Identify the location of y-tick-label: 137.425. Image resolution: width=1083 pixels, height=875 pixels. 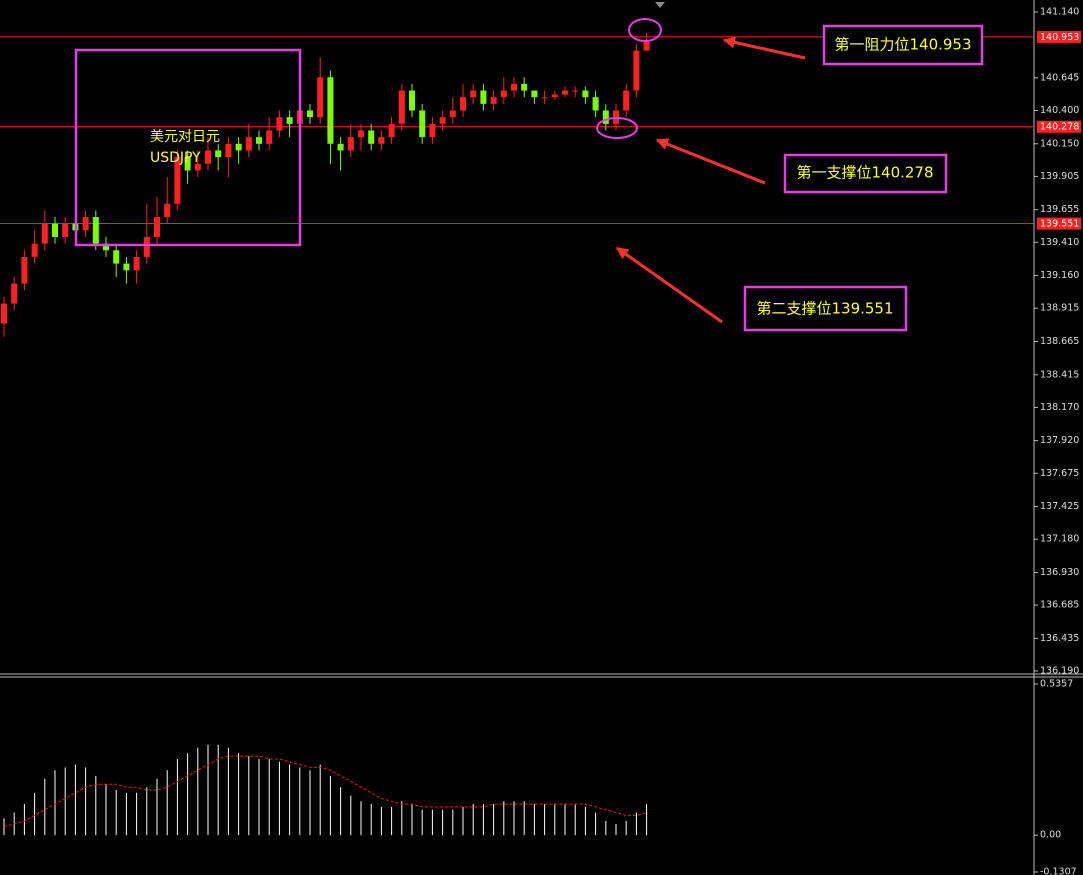
(1059, 506).